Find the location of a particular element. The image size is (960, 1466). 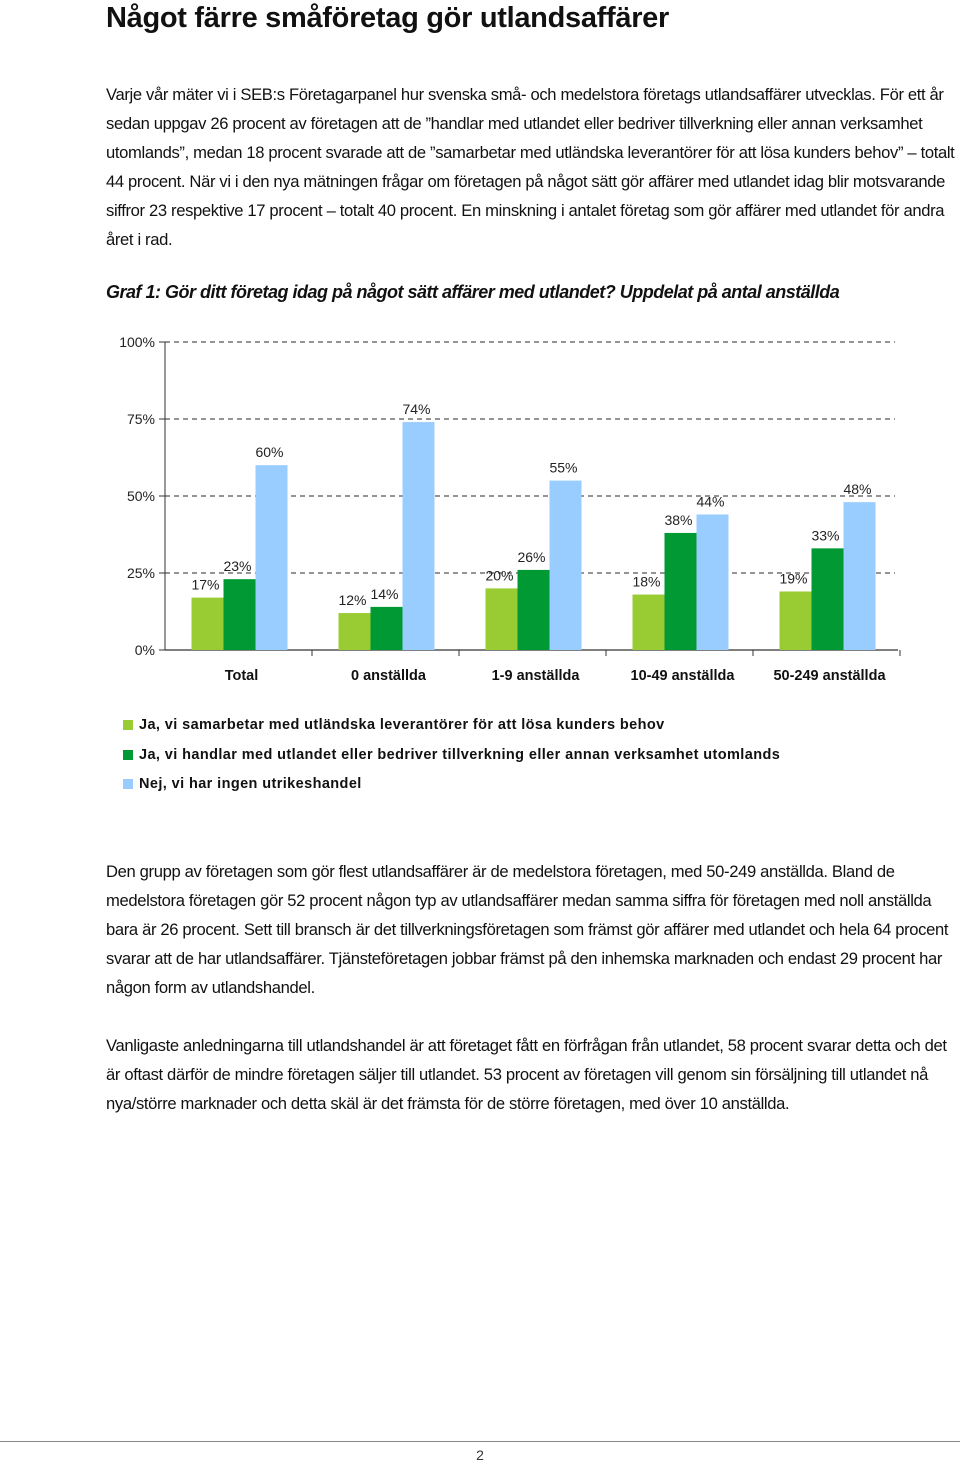

bar-value-label: 19% is located at coordinates (793, 578).